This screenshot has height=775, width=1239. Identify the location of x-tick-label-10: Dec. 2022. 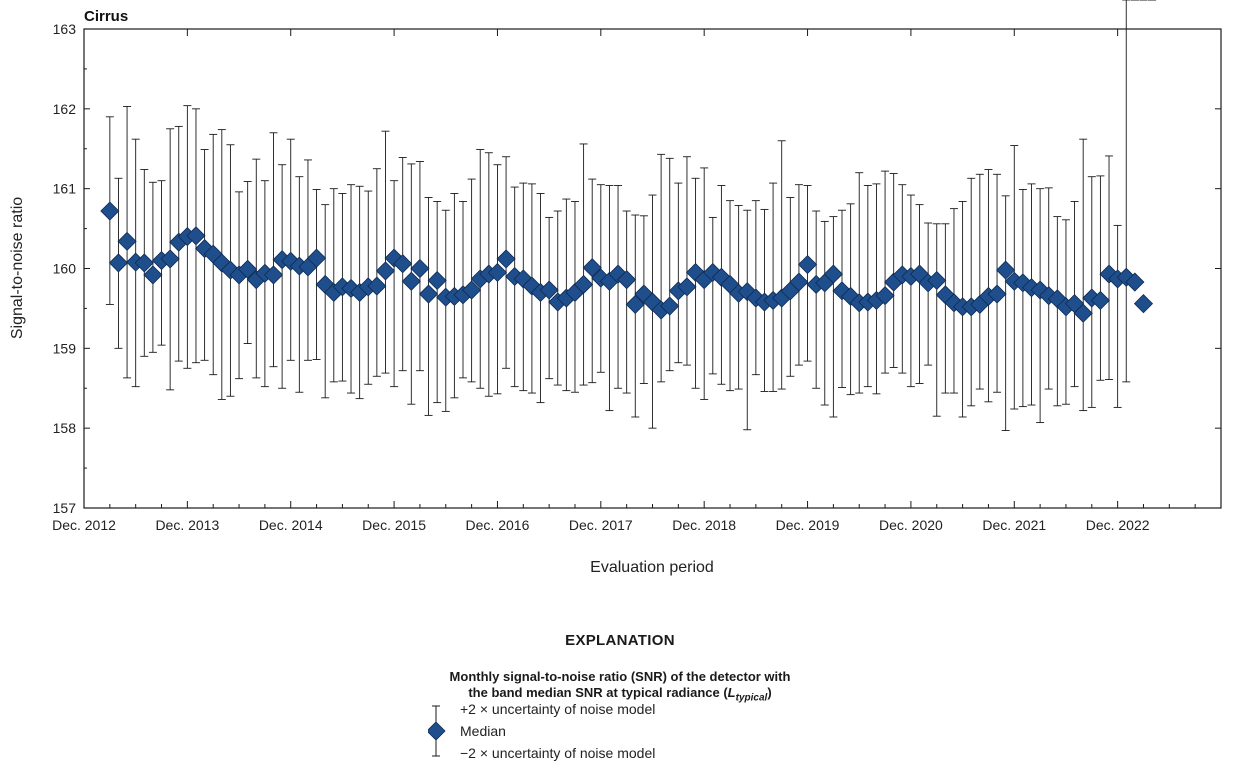
(1118, 525).